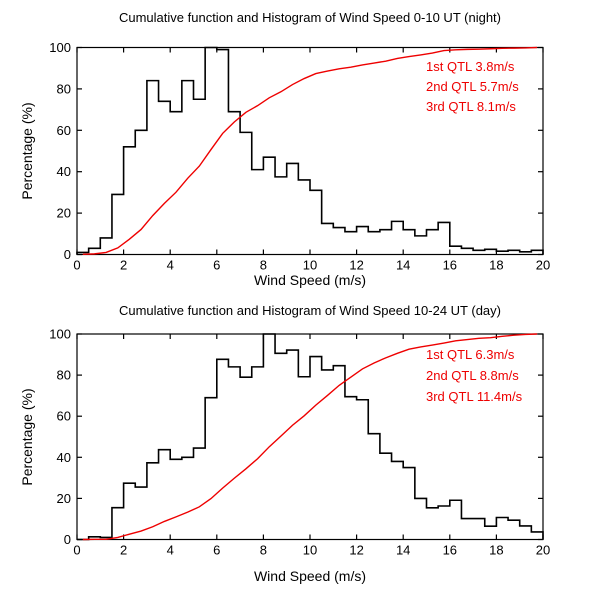 The width and height of the screenshot is (600, 610). What do you see at coordinates (67, 539) in the screenshot?
I see `day-y-tick-label: 0` at bounding box center [67, 539].